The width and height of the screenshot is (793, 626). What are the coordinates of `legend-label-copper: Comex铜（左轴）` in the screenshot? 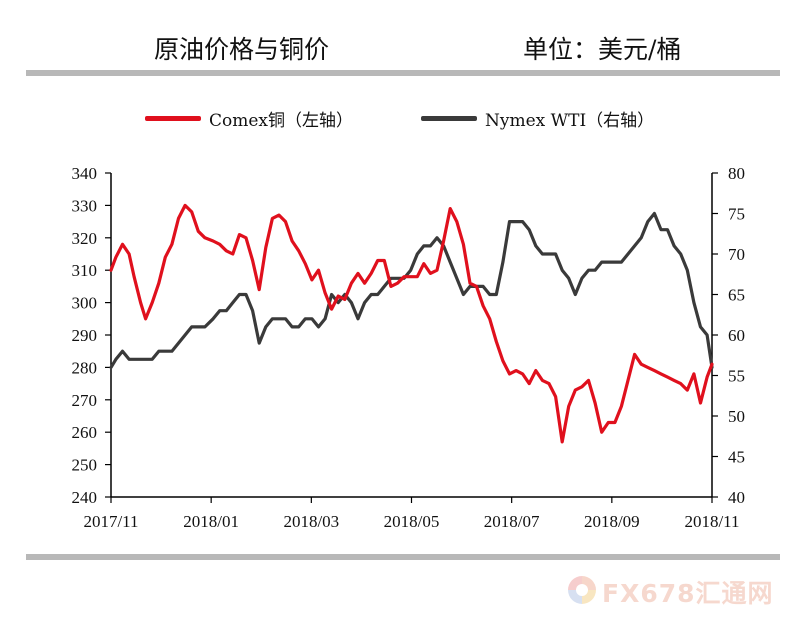 It's located at (281, 121).